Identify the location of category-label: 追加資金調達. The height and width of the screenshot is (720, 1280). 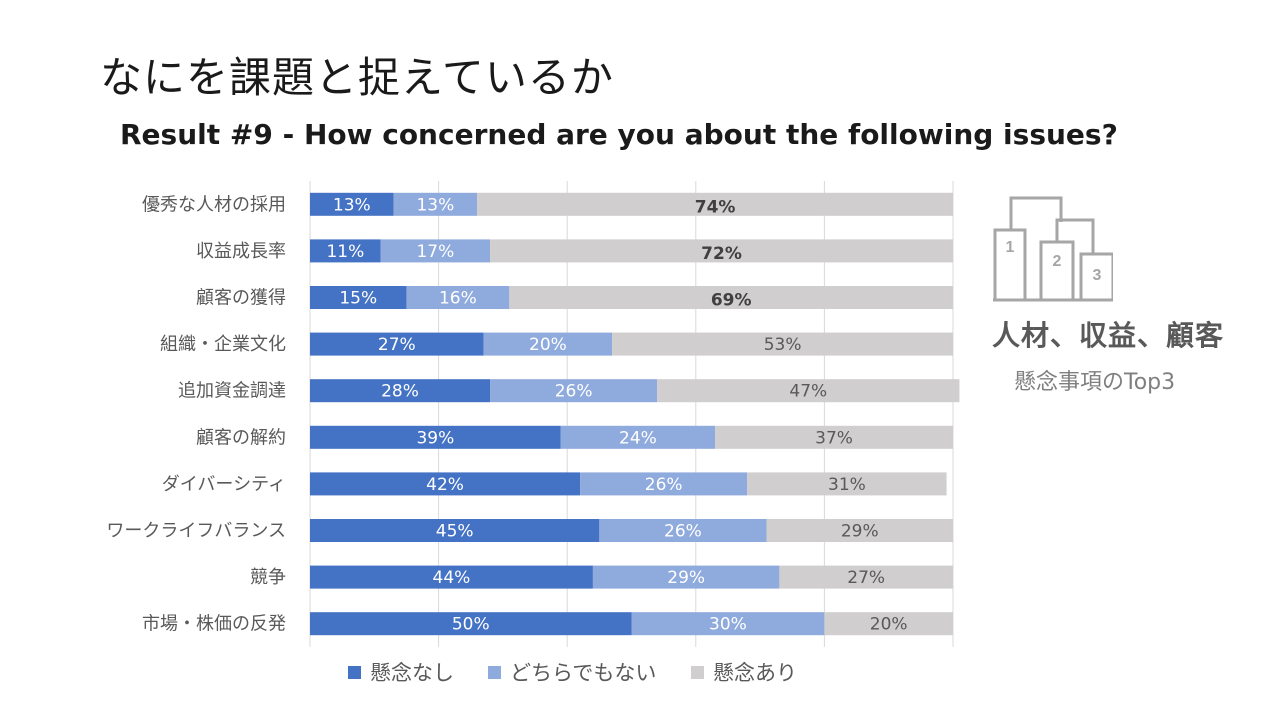
(232, 391).